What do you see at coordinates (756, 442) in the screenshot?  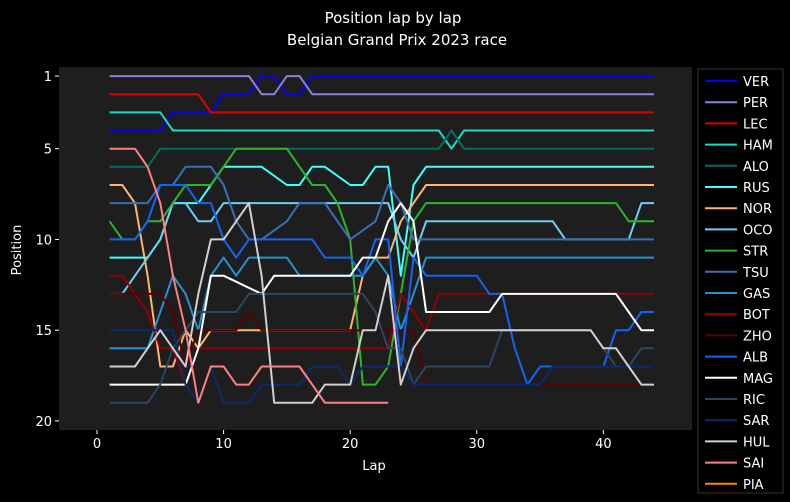 I see `legend-label-hul: HUL` at bounding box center [756, 442].